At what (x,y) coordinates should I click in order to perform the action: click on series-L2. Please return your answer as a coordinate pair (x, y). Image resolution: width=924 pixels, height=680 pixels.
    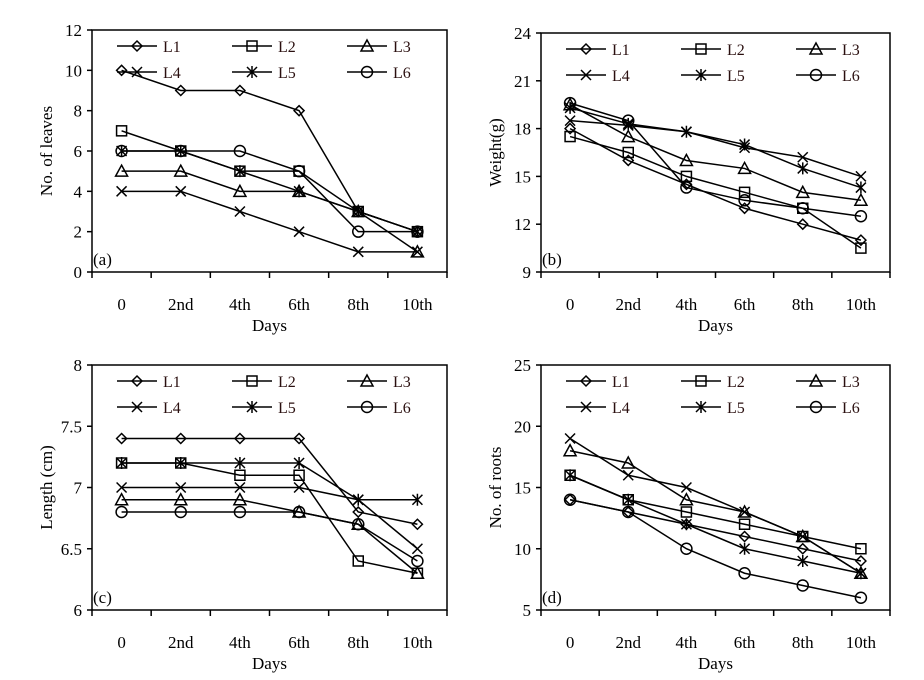
    Looking at the image, I should click on (269, 518).